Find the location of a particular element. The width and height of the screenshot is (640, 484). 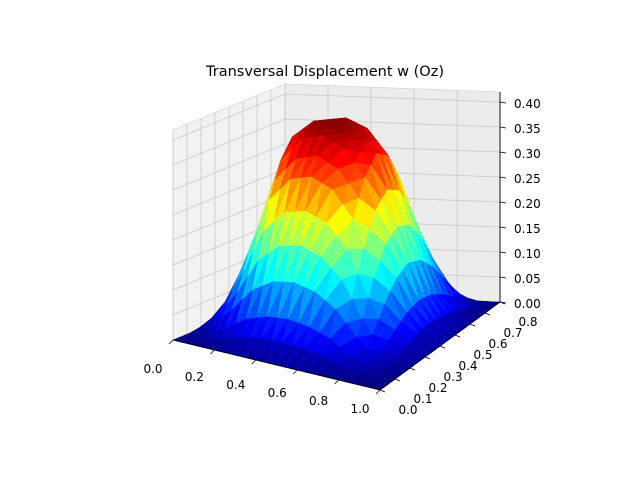

chart-title: Transversal Displacement w (Oz) is located at coordinates (325, 72).